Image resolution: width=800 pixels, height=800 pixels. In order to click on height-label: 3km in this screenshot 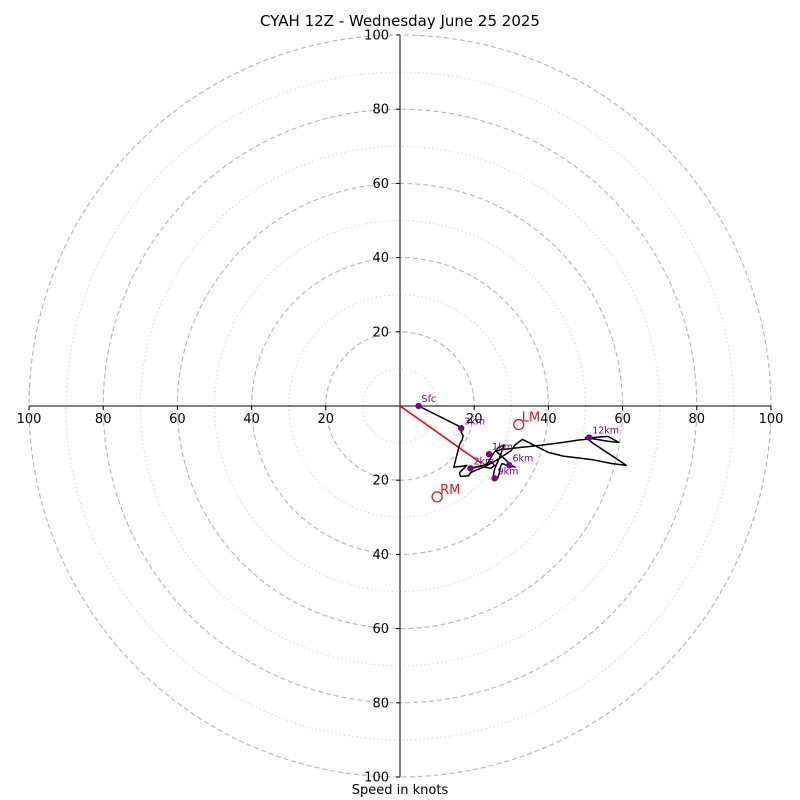, I will do `click(474, 421)`.